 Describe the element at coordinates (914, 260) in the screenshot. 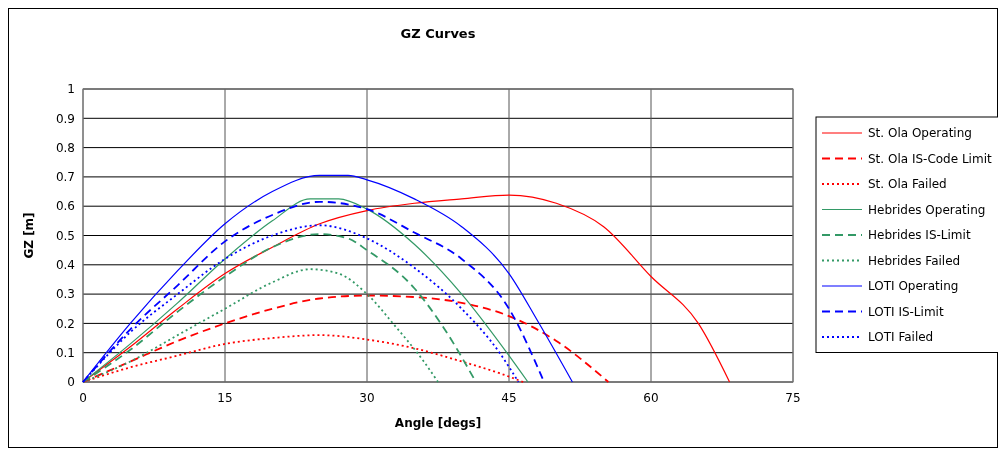

I see `legend-label: Hebrides Failed` at that location.